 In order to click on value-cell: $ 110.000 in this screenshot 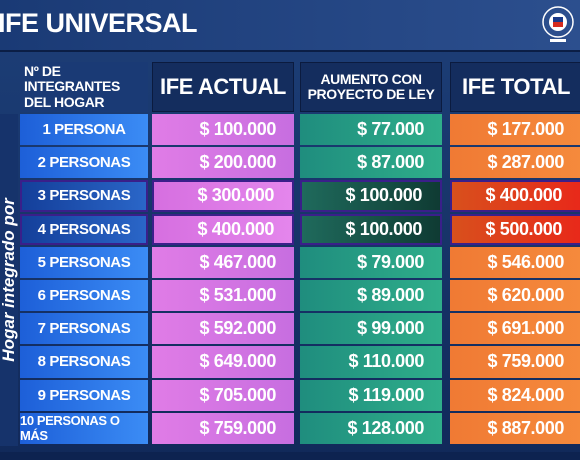, I will do `click(371, 362)`.